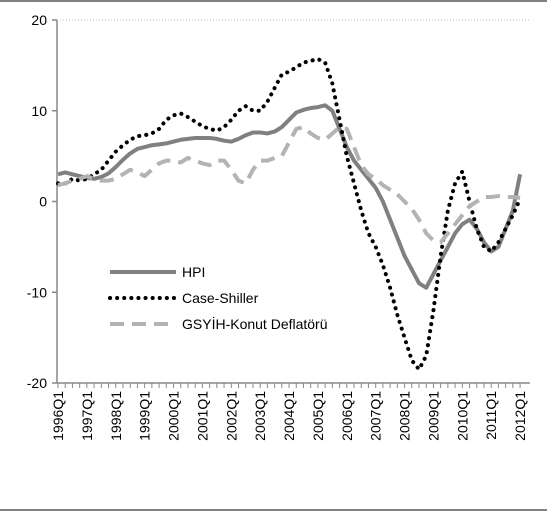  Describe the element at coordinates (289, 416) in the screenshot. I see `x-tick-label: 2004Q1` at that location.